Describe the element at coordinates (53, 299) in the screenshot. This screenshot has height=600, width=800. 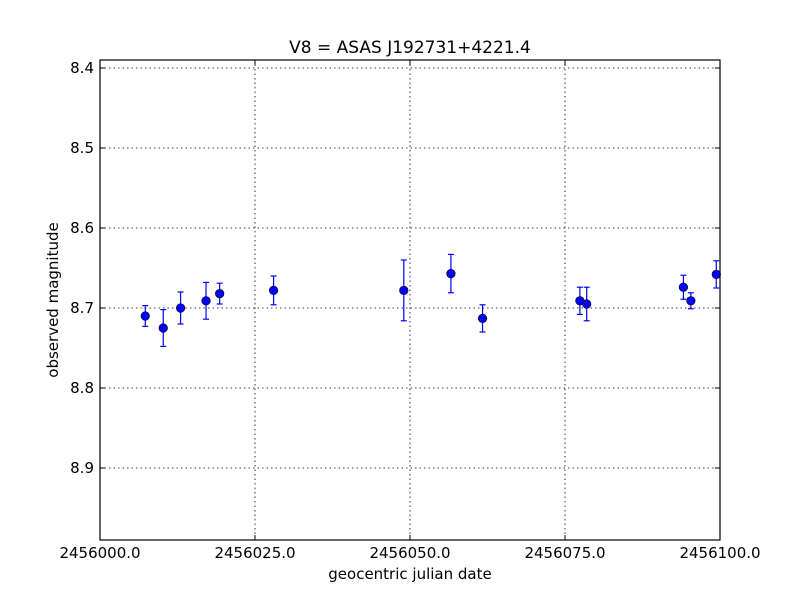
I see `y-axis-label: observed magnitude` at that location.